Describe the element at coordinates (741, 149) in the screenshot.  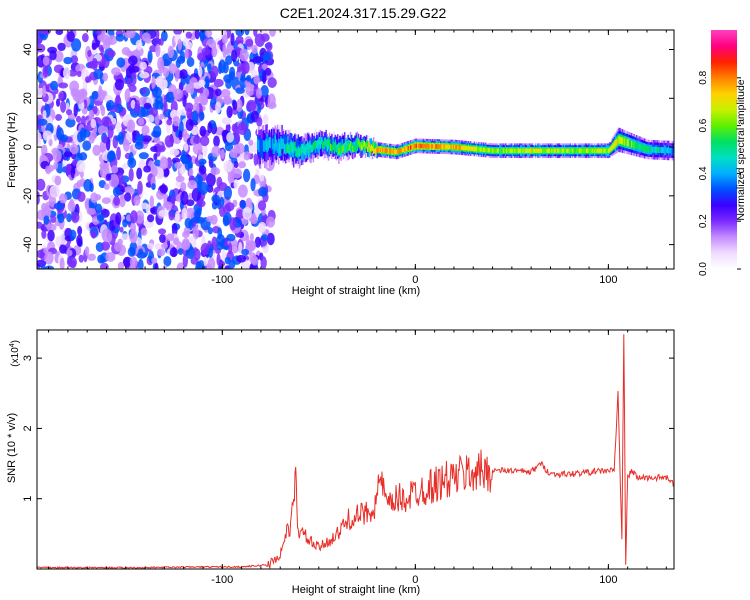
I see `colorbar-label: Normalized spectral amplitude` at that location.